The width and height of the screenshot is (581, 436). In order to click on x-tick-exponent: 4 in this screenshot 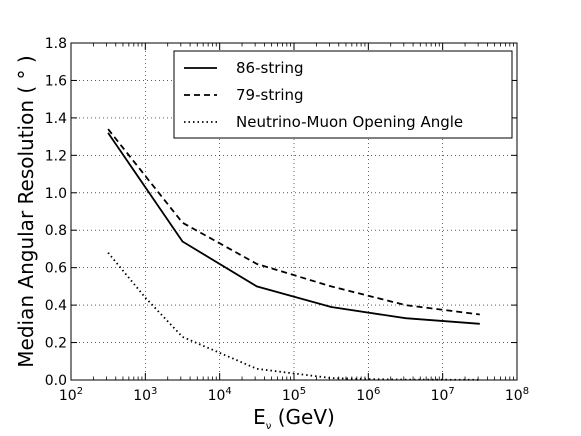, I will do `click(228, 391)`.